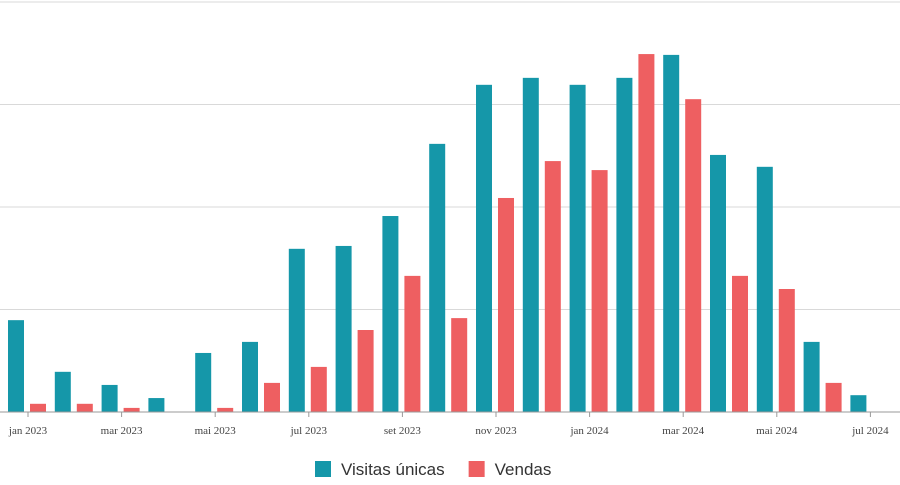 This screenshot has height=485, width=900. What do you see at coordinates (777, 431) in the screenshot?
I see `x-tick-label: mai 2024` at bounding box center [777, 431].